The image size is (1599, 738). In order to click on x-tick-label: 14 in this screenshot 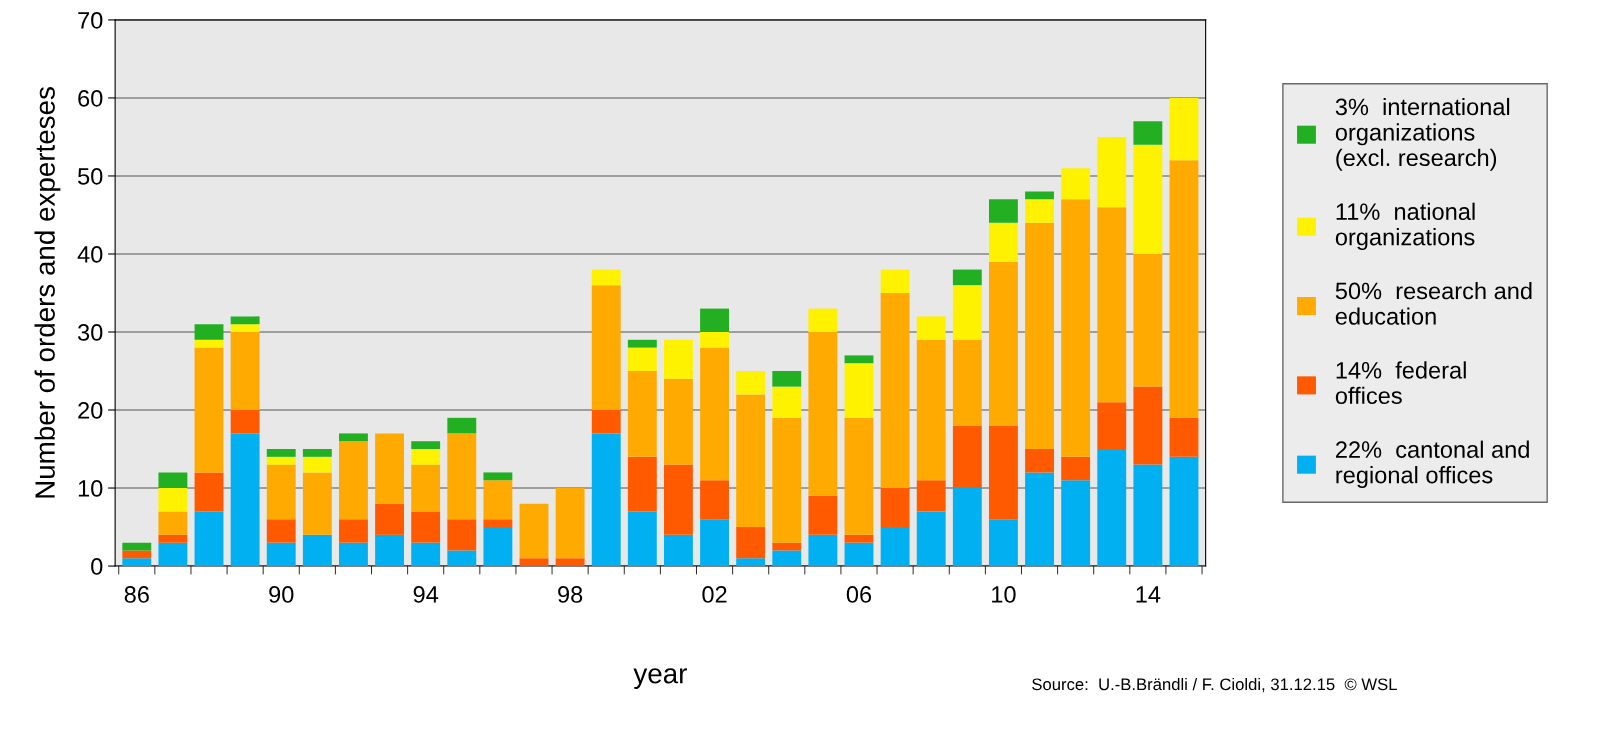, I will do `click(1148, 594)`.